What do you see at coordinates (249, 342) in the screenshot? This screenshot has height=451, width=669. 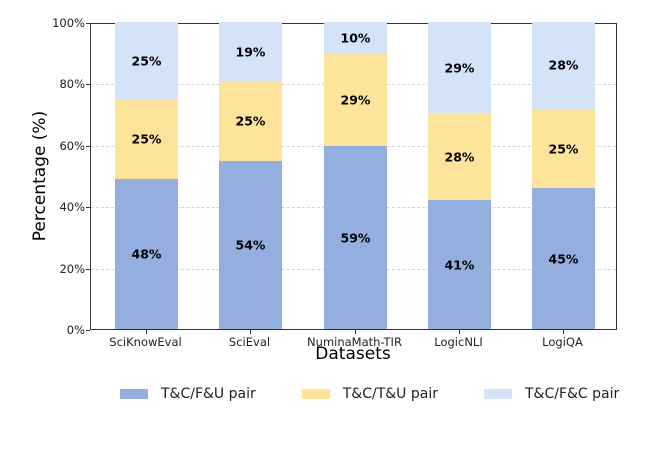 I see `x-tick-label: SciEval` at bounding box center [249, 342].